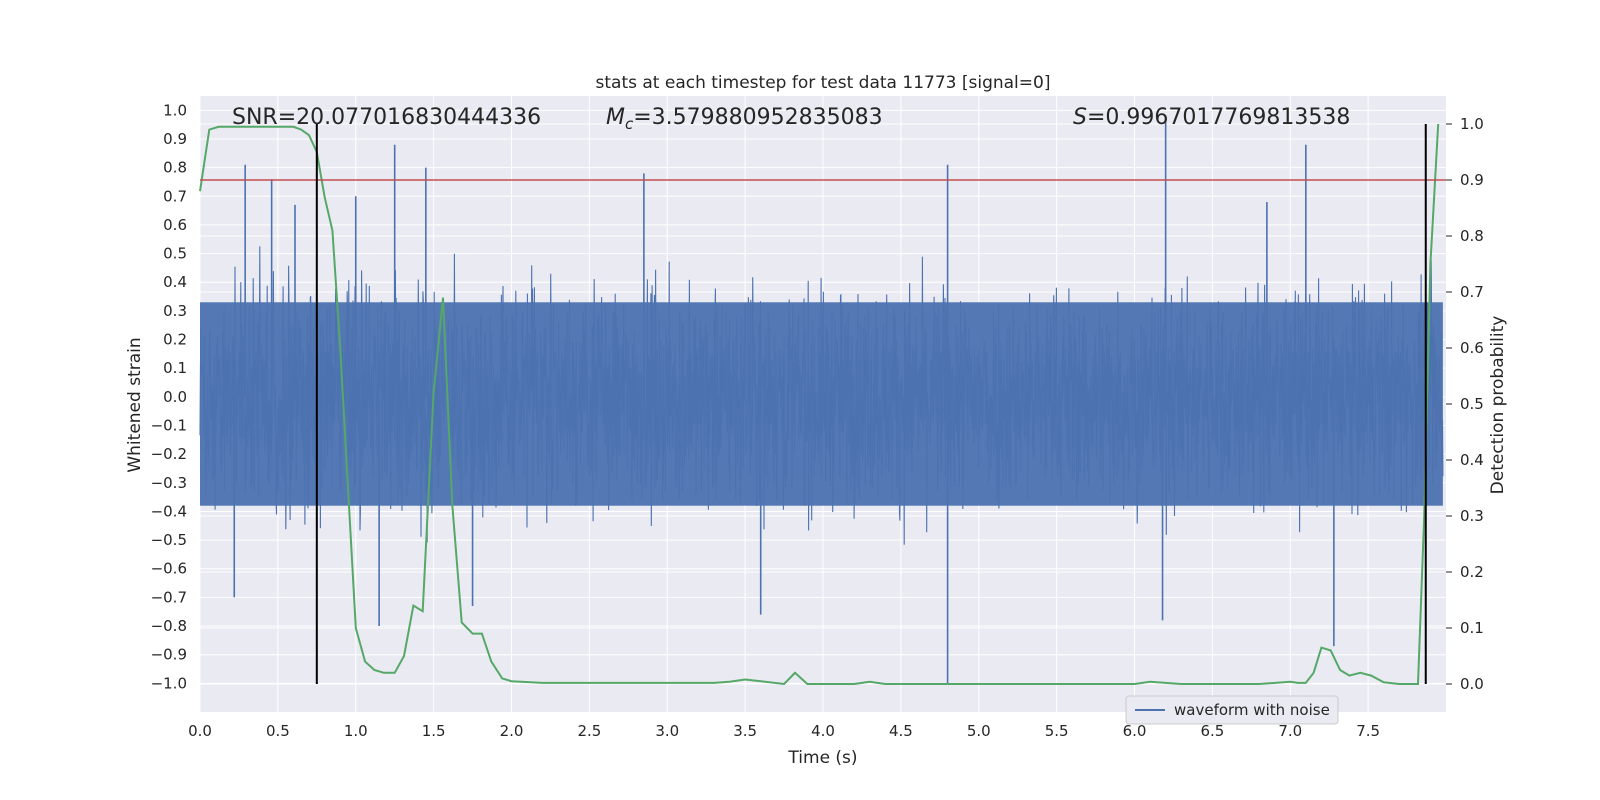  Describe the element at coordinates (169, 454) in the screenshot. I see `y-left-tick-label: −0.2` at that location.